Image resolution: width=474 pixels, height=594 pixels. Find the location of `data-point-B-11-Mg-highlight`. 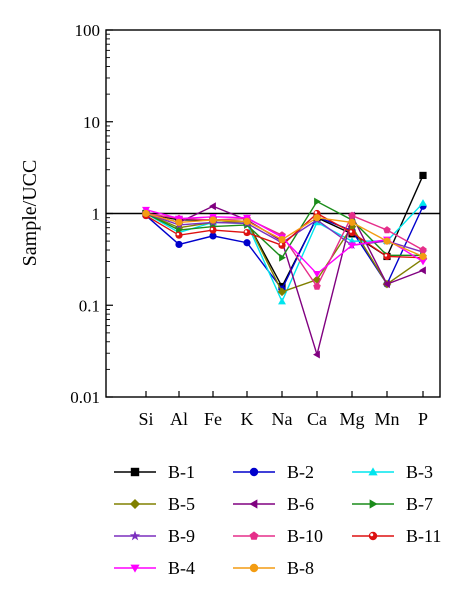

data-point-B-11-Mg-highlight is located at coordinates (351, 231).